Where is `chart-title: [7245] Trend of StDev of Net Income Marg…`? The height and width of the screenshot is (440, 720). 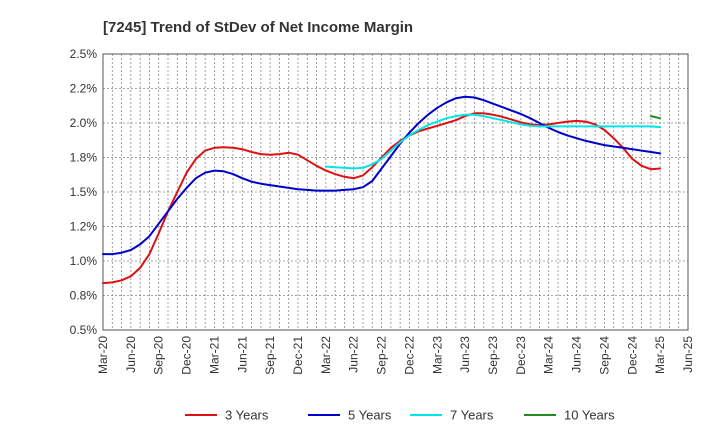
chart-title: [7245] Trend of StDev of Net Income Marg… is located at coordinates (258, 27).